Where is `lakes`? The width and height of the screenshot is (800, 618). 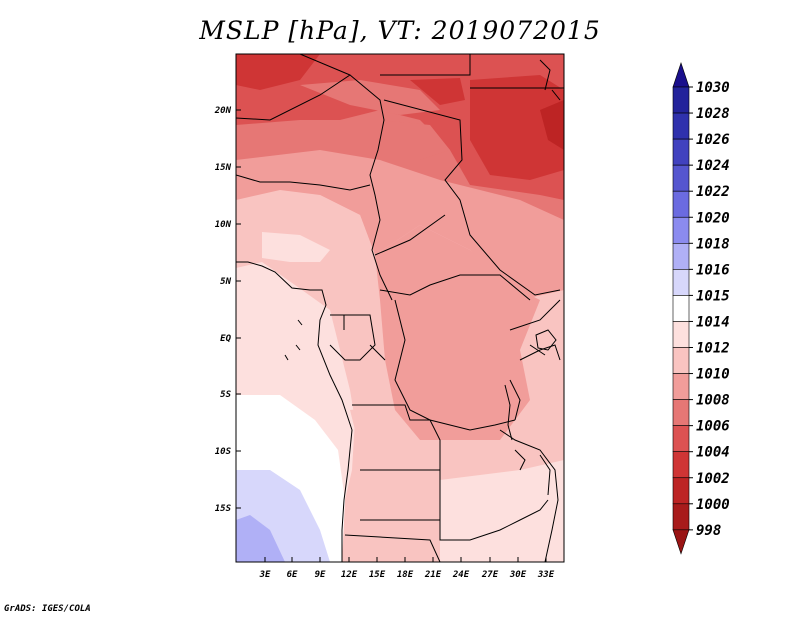
lakes is located at coordinates (420, 407).